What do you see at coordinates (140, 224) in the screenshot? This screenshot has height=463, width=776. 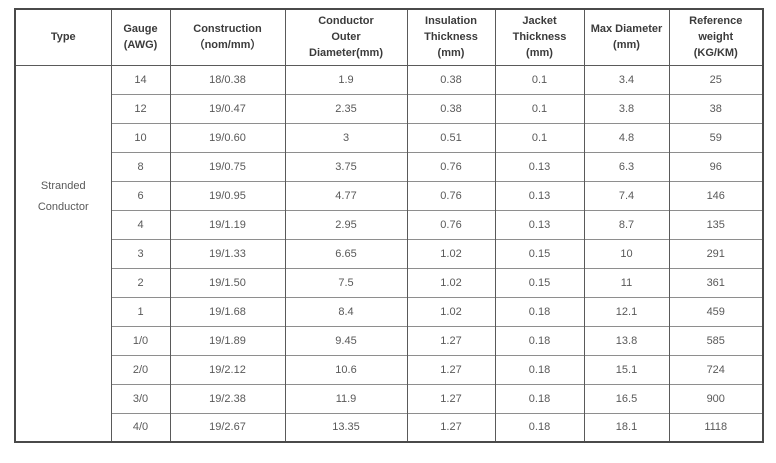 I see `cell-gauge: 4` at bounding box center [140, 224].